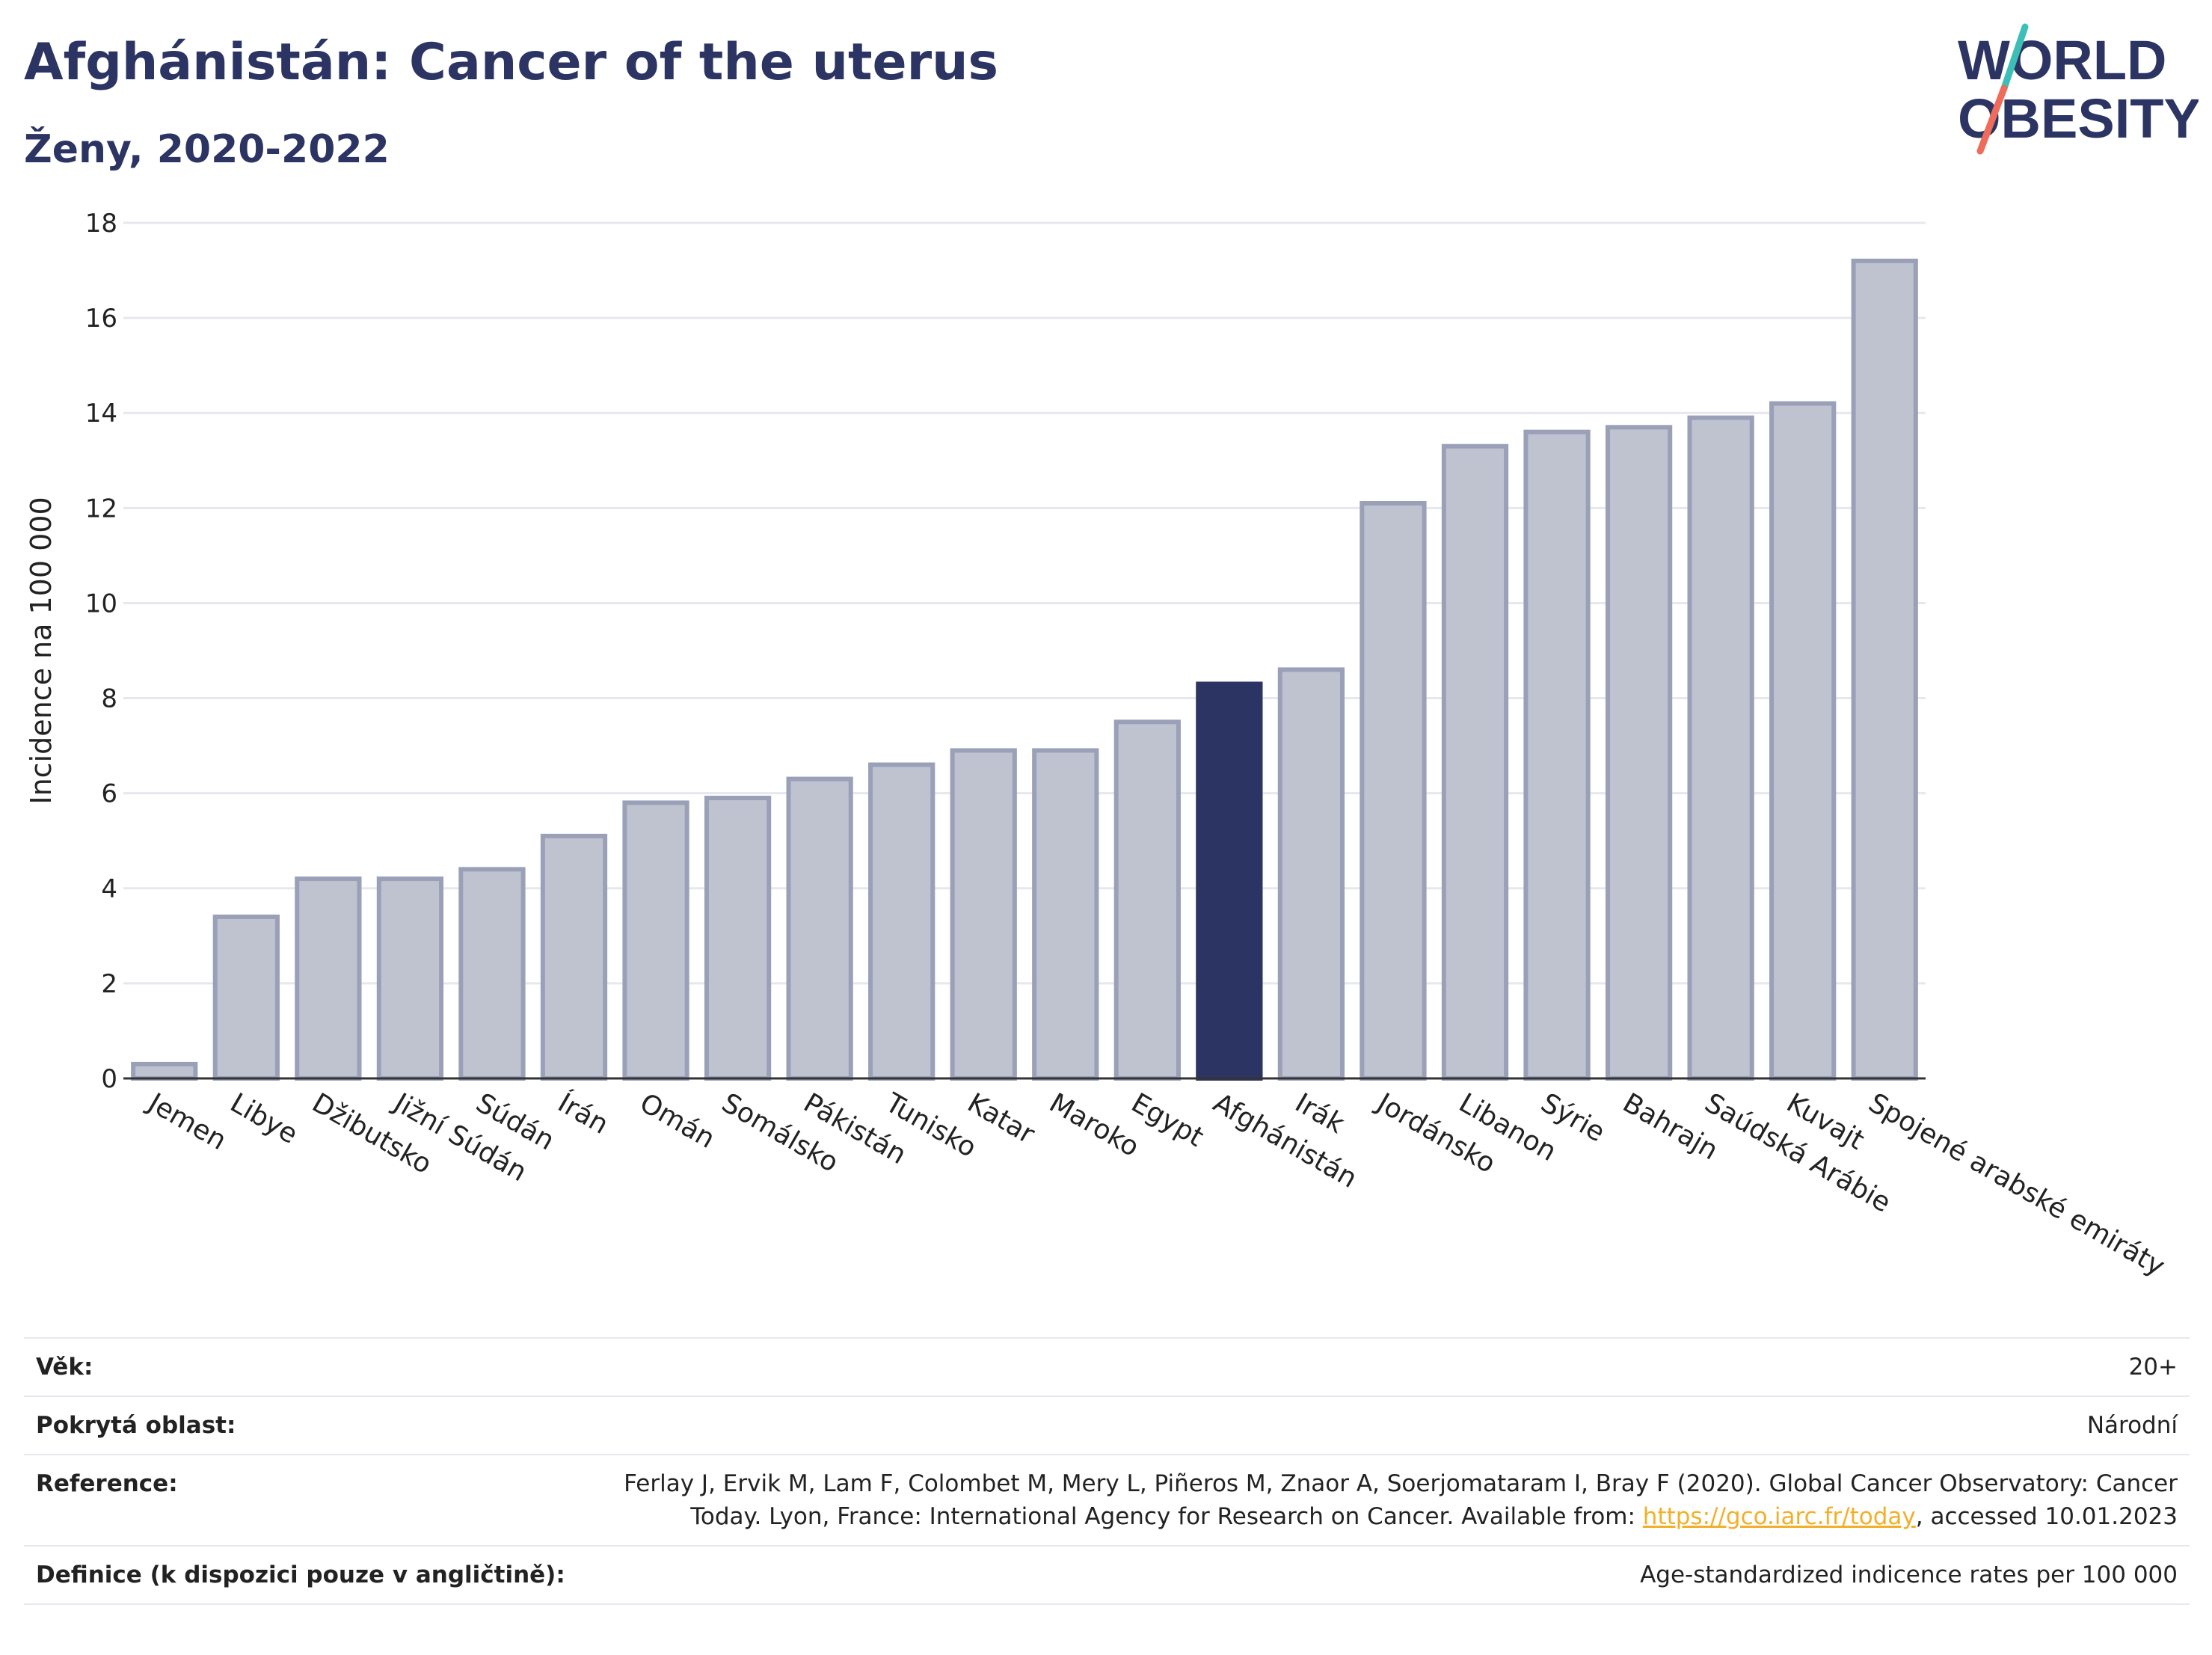 The width and height of the screenshot is (2212, 1655). Describe the element at coordinates (109, 699) in the screenshot. I see `y-tick-label: 8` at that location.